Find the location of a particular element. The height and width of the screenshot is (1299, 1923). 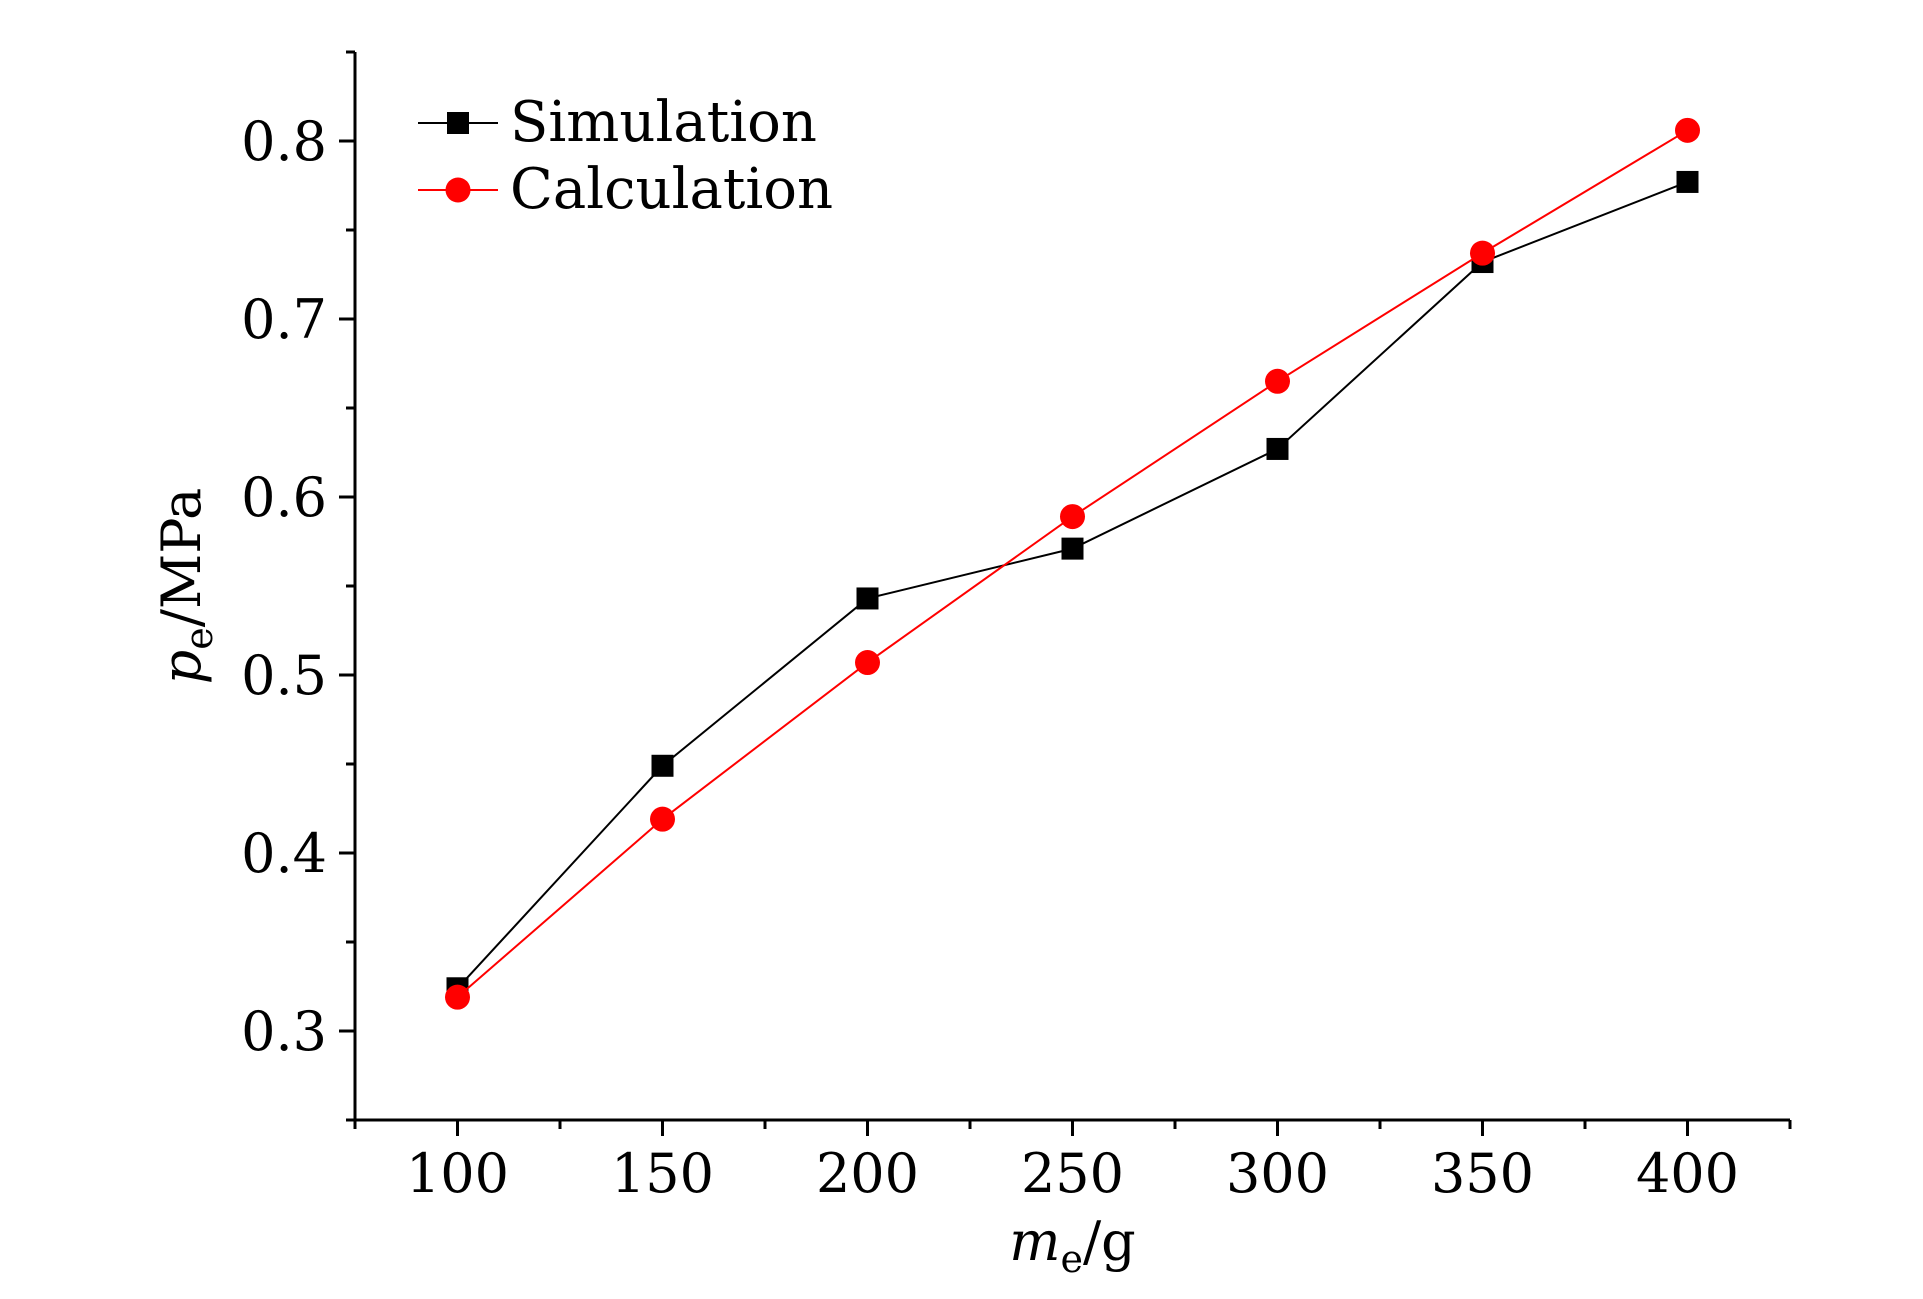

y-tick-label: 0.5 is located at coordinates (284, 675).